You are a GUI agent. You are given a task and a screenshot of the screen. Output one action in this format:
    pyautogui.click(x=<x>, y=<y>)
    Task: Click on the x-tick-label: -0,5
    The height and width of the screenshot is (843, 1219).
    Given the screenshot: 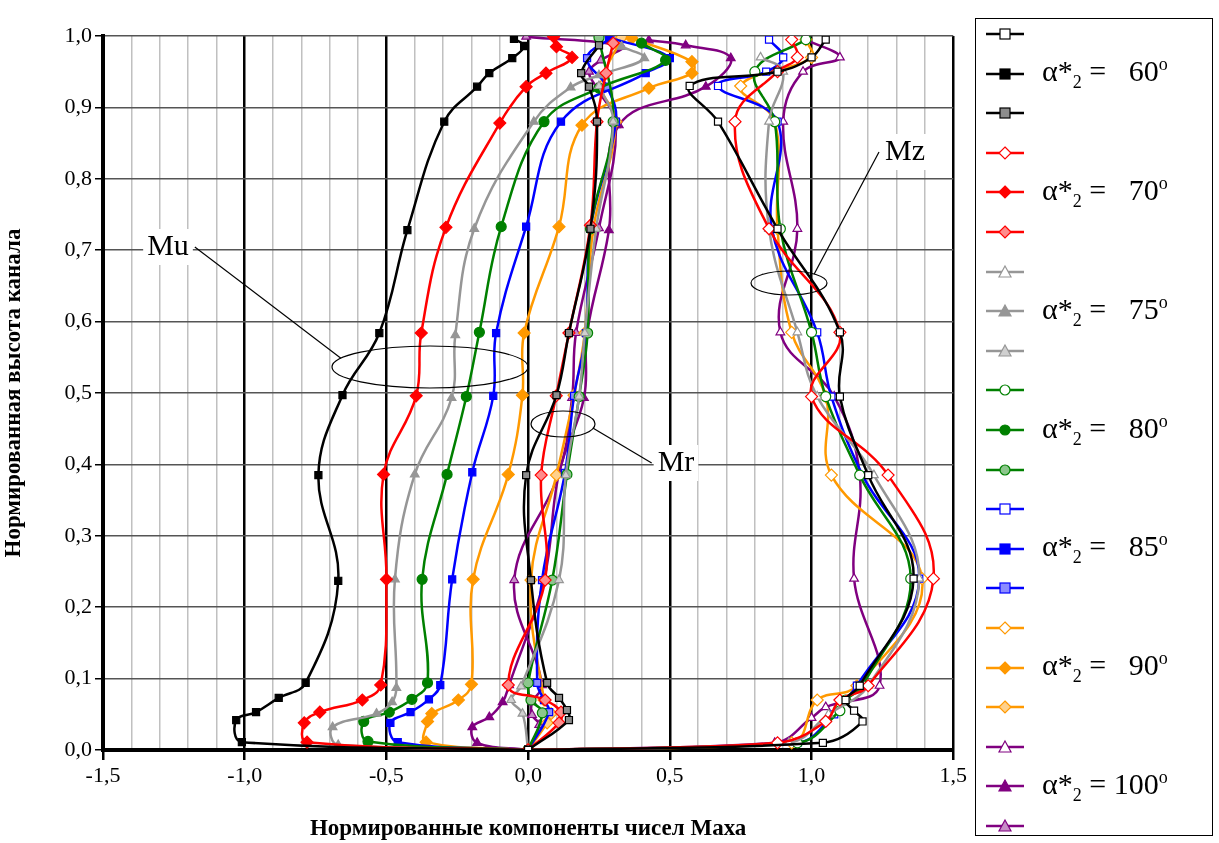 What is the action you would take?
    pyautogui.click(x=386, y=774)
    